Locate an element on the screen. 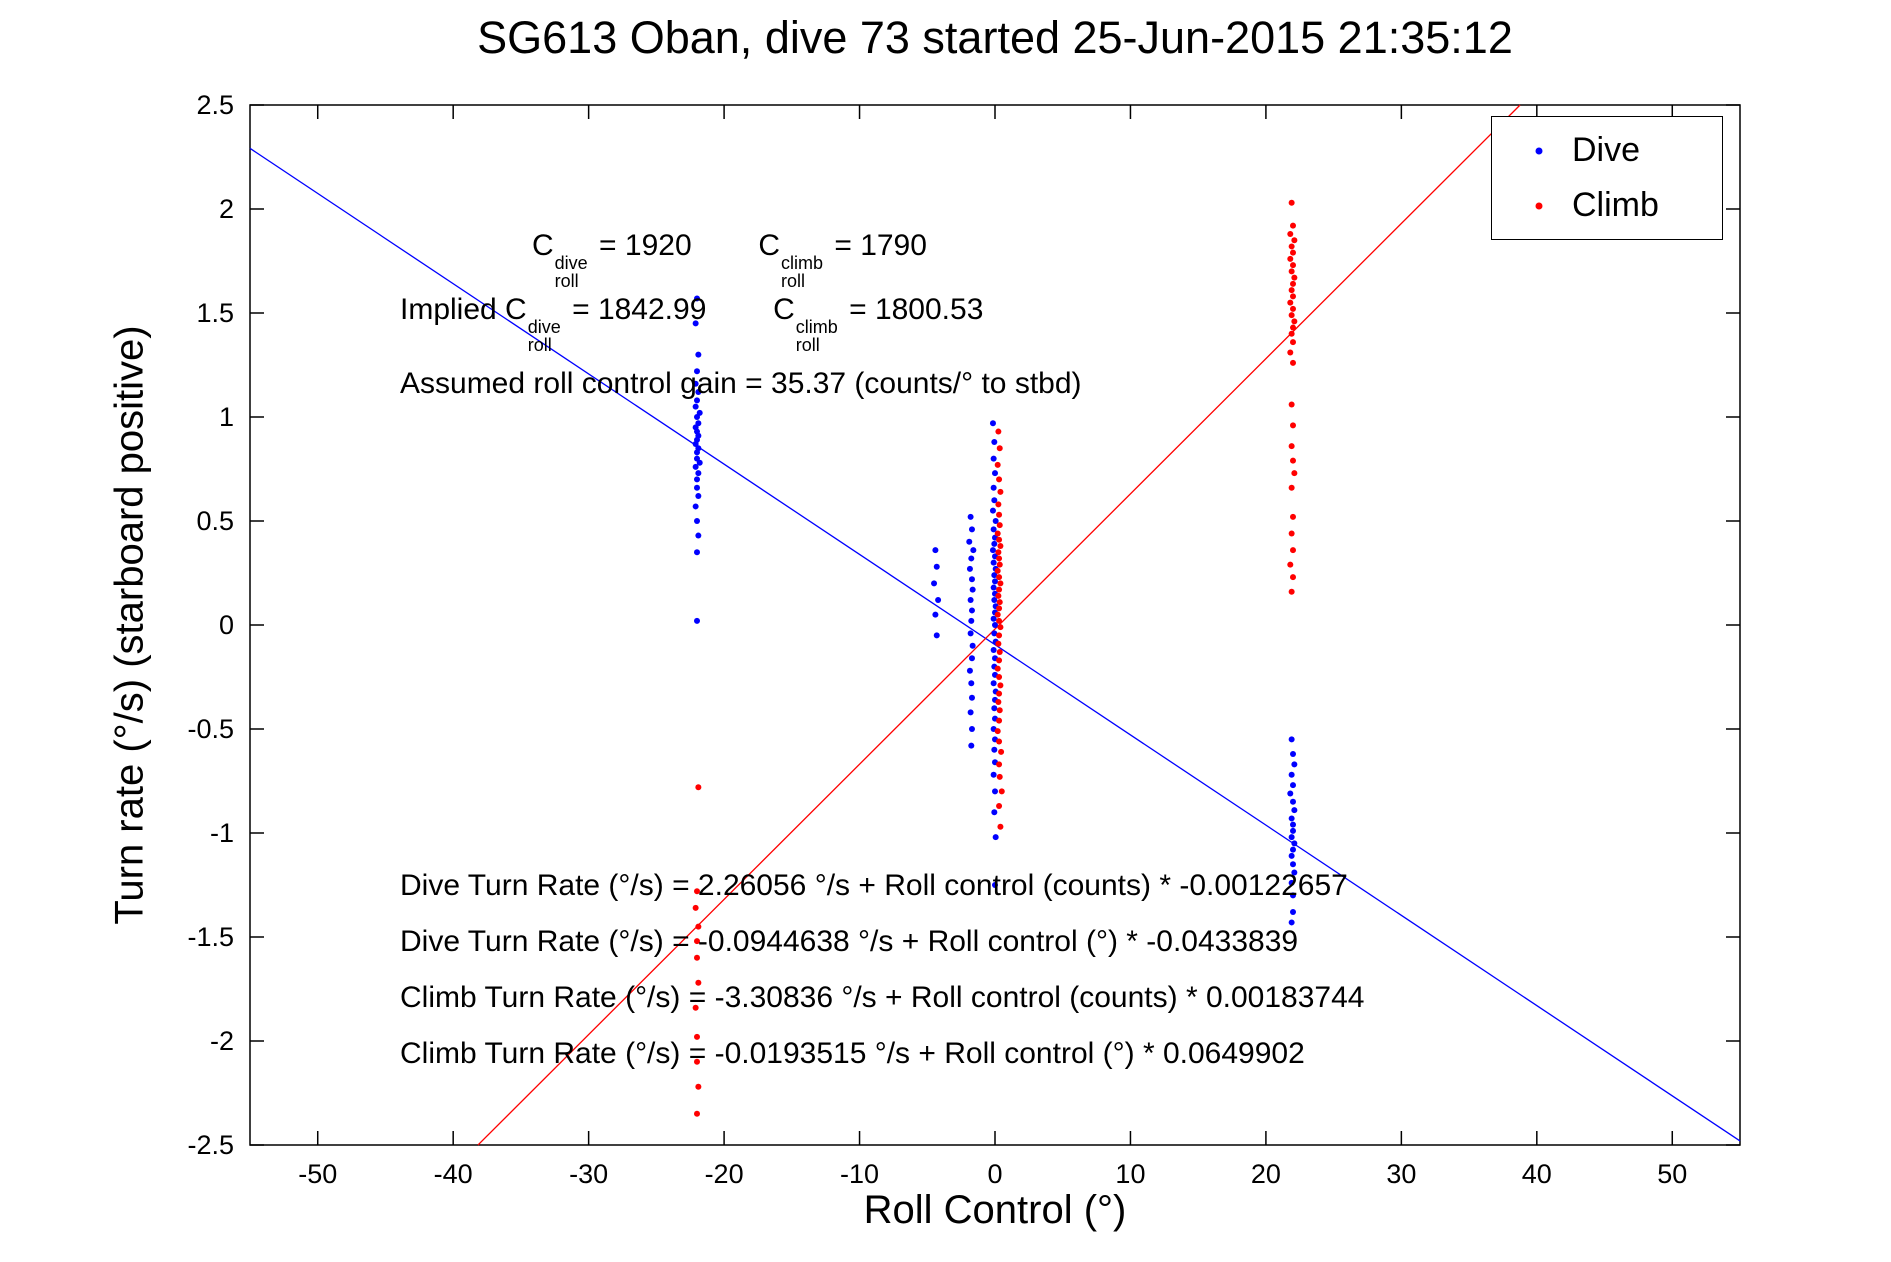  x-tick-label: 20 is located at coordinates (1266, 1174).